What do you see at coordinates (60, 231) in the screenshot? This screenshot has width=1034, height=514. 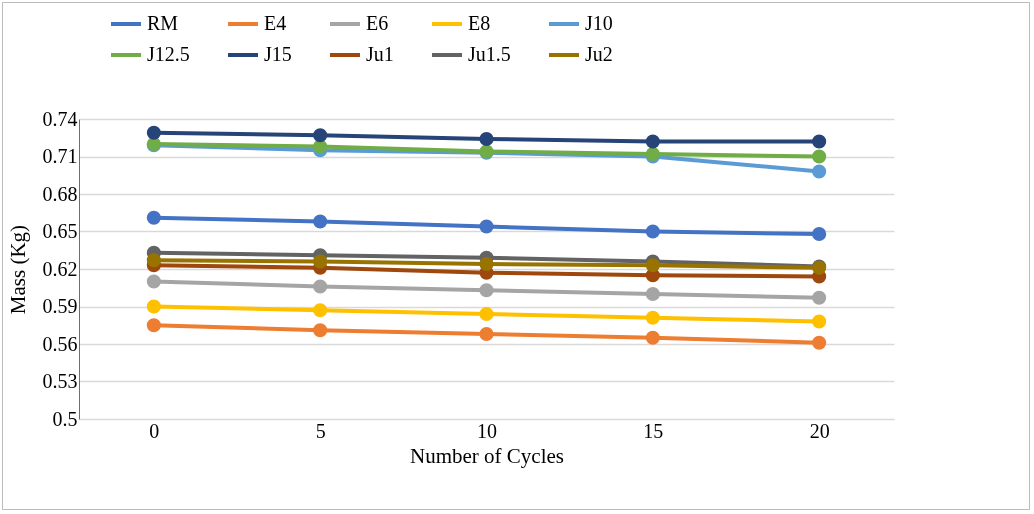 I see `y-tick-label: 0.65` at bounding box center [60, 231].